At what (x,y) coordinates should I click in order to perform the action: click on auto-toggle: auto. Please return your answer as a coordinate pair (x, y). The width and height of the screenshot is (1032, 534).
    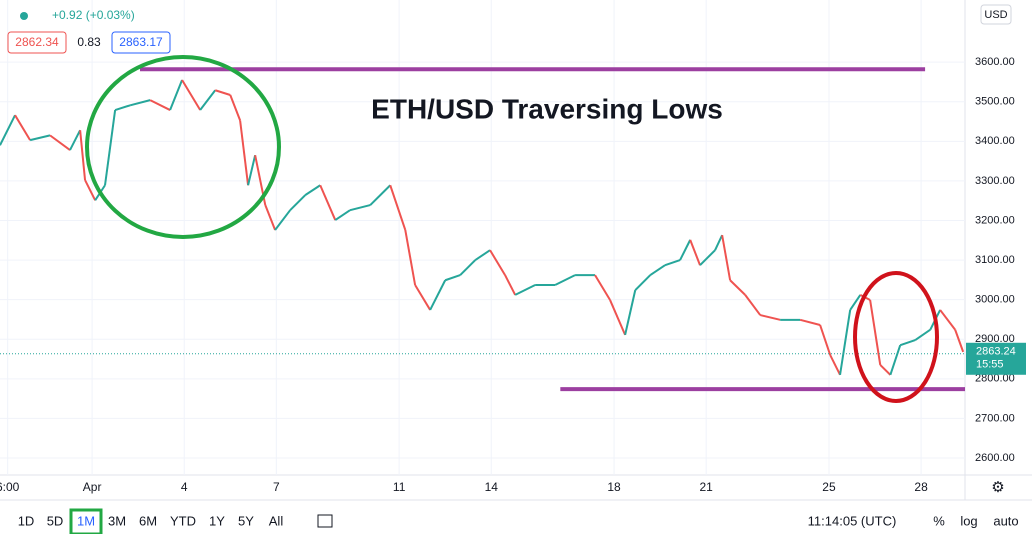
    Looking at the image, I should click on (1005, 520).